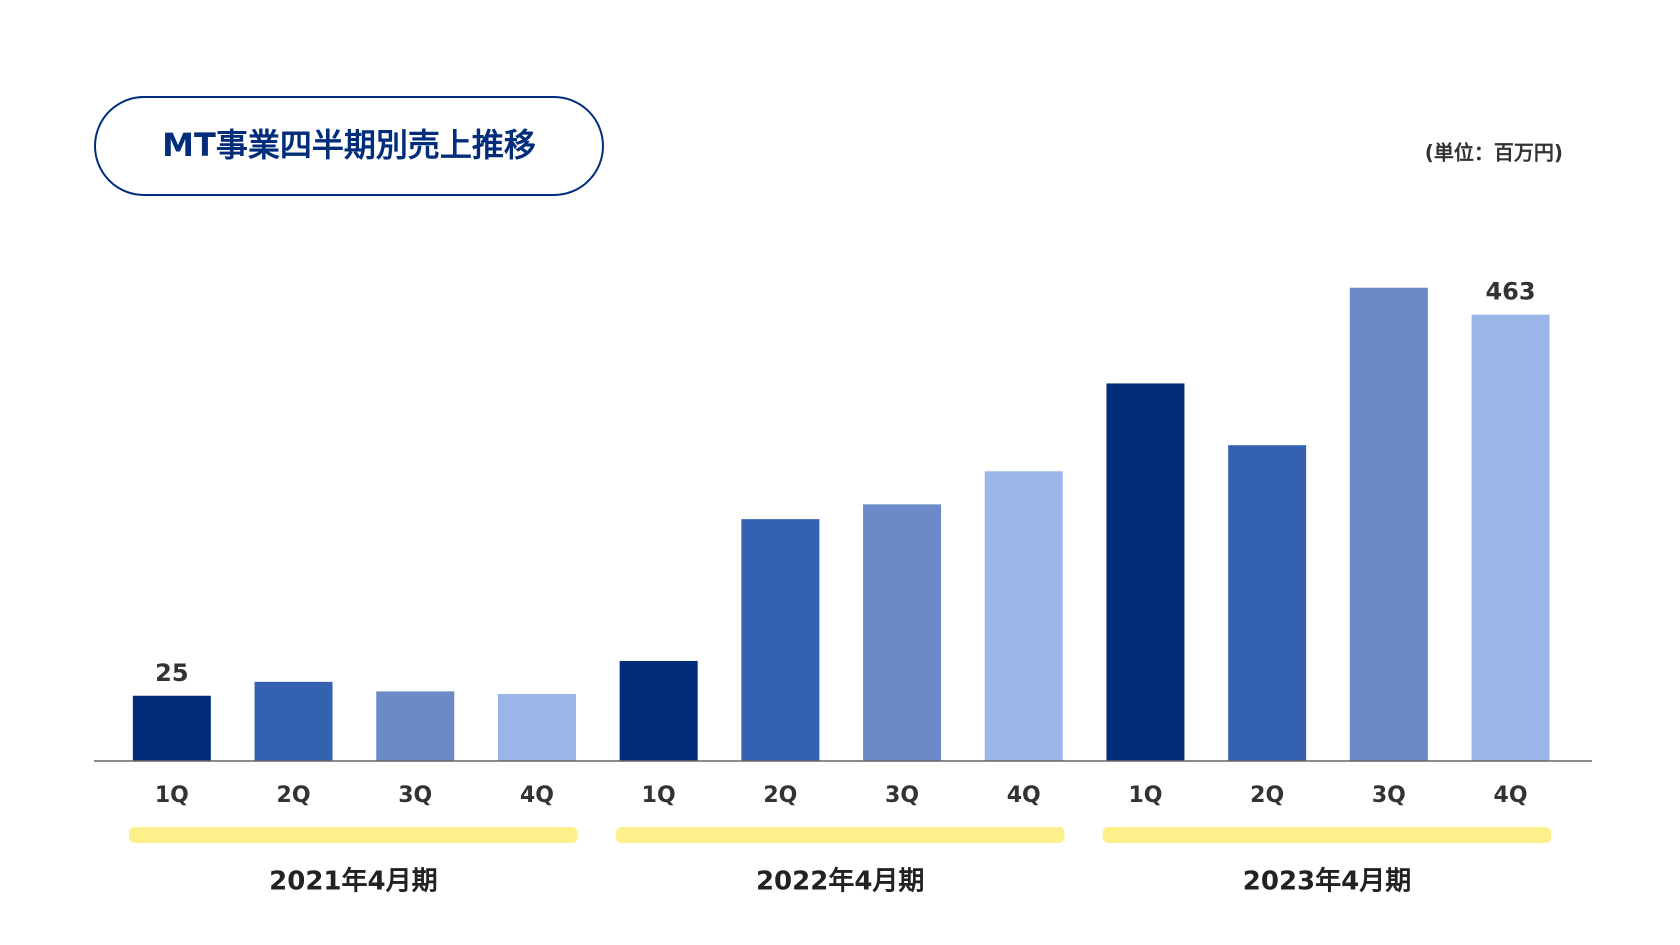 The height and width of the screenshot is (945, 1680). I want to click on title-box, so click(349, 146).